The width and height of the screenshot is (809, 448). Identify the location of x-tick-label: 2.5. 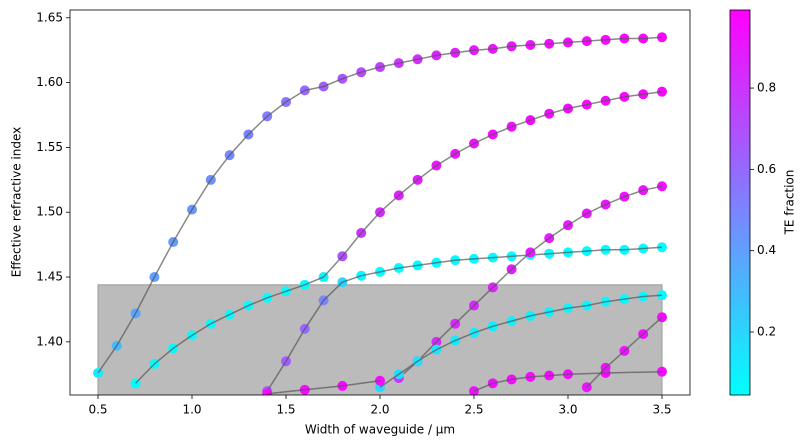
(473, 410).